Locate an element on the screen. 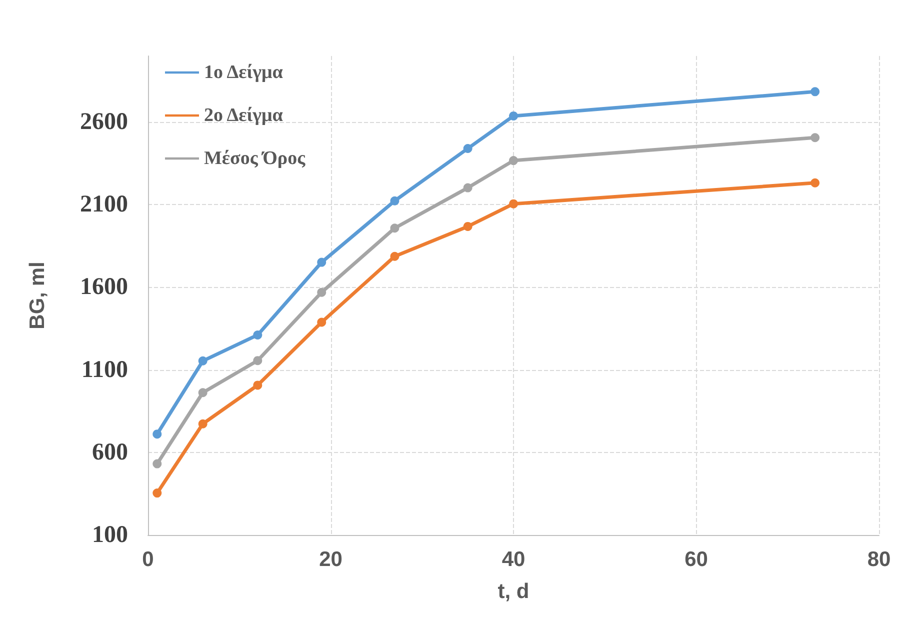 This screenshot has width=912, height=636. legend-label: Μέσος Όρος is located at coordinates (255, 158).